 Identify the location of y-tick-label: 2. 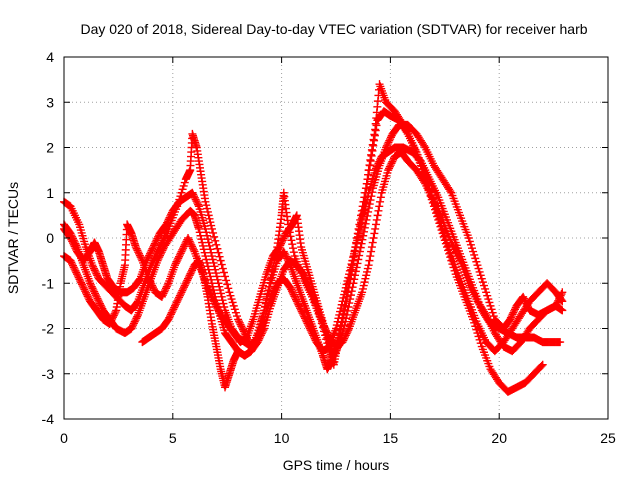
(50, 148).